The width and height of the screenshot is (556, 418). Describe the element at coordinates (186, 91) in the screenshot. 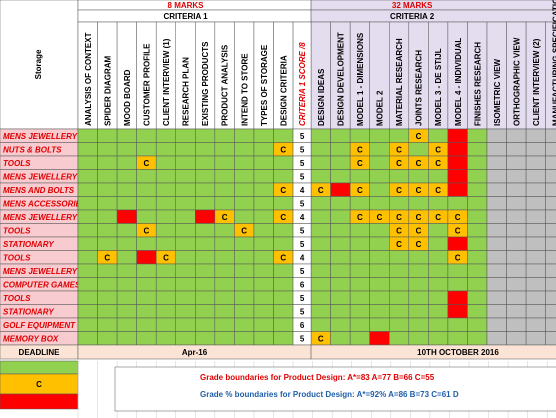

I see `column-header: RESEARCH PLAN` at that location.